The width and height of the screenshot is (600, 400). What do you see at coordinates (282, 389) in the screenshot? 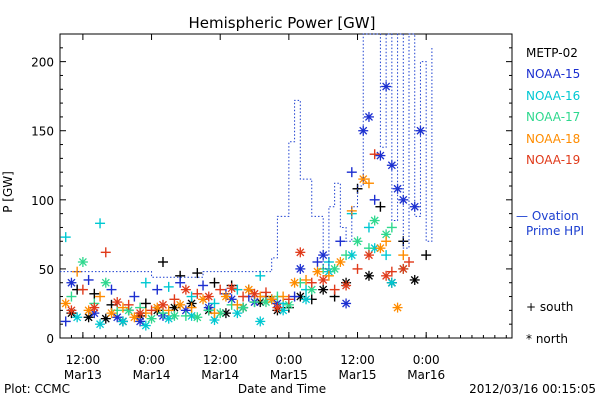
I see `x-axis-label: Date and Time` at bounding box center [282, 389].